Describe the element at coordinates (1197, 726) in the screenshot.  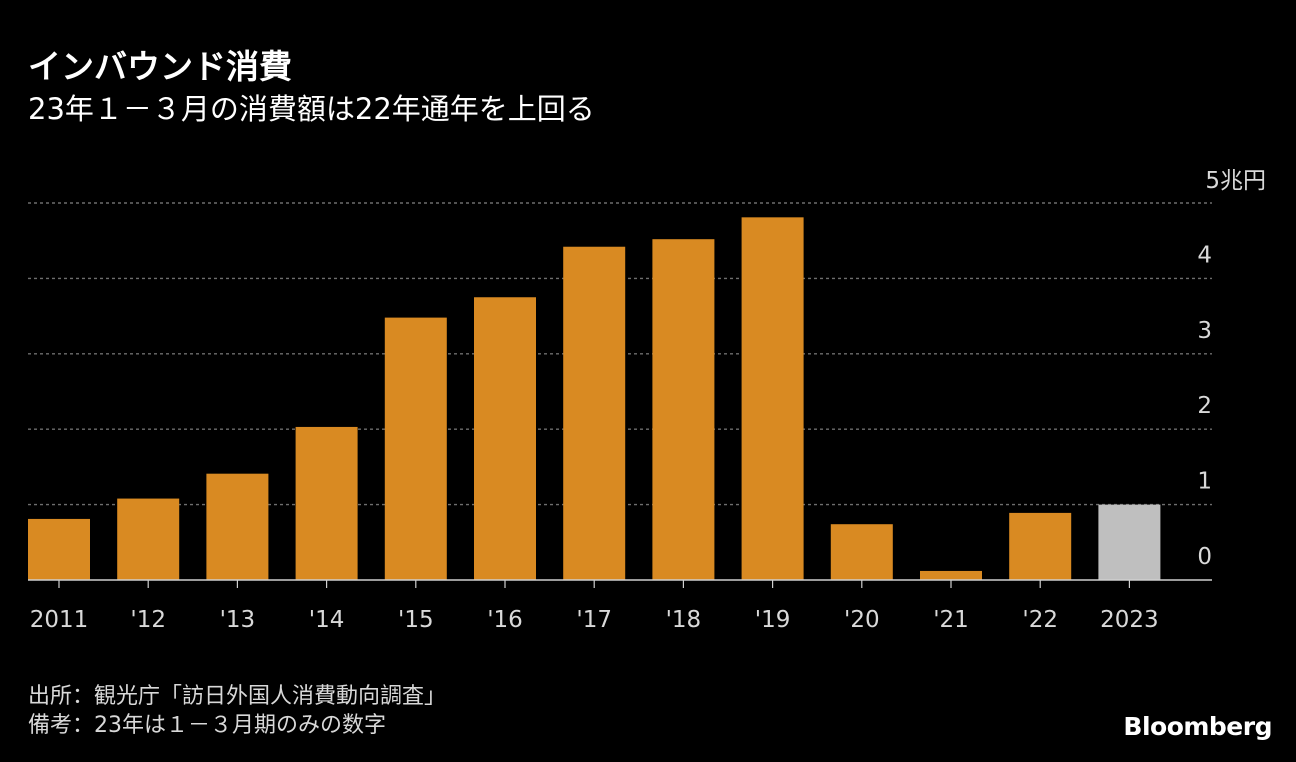
I see `bloomberg-logo: Bloomberg` at that location.